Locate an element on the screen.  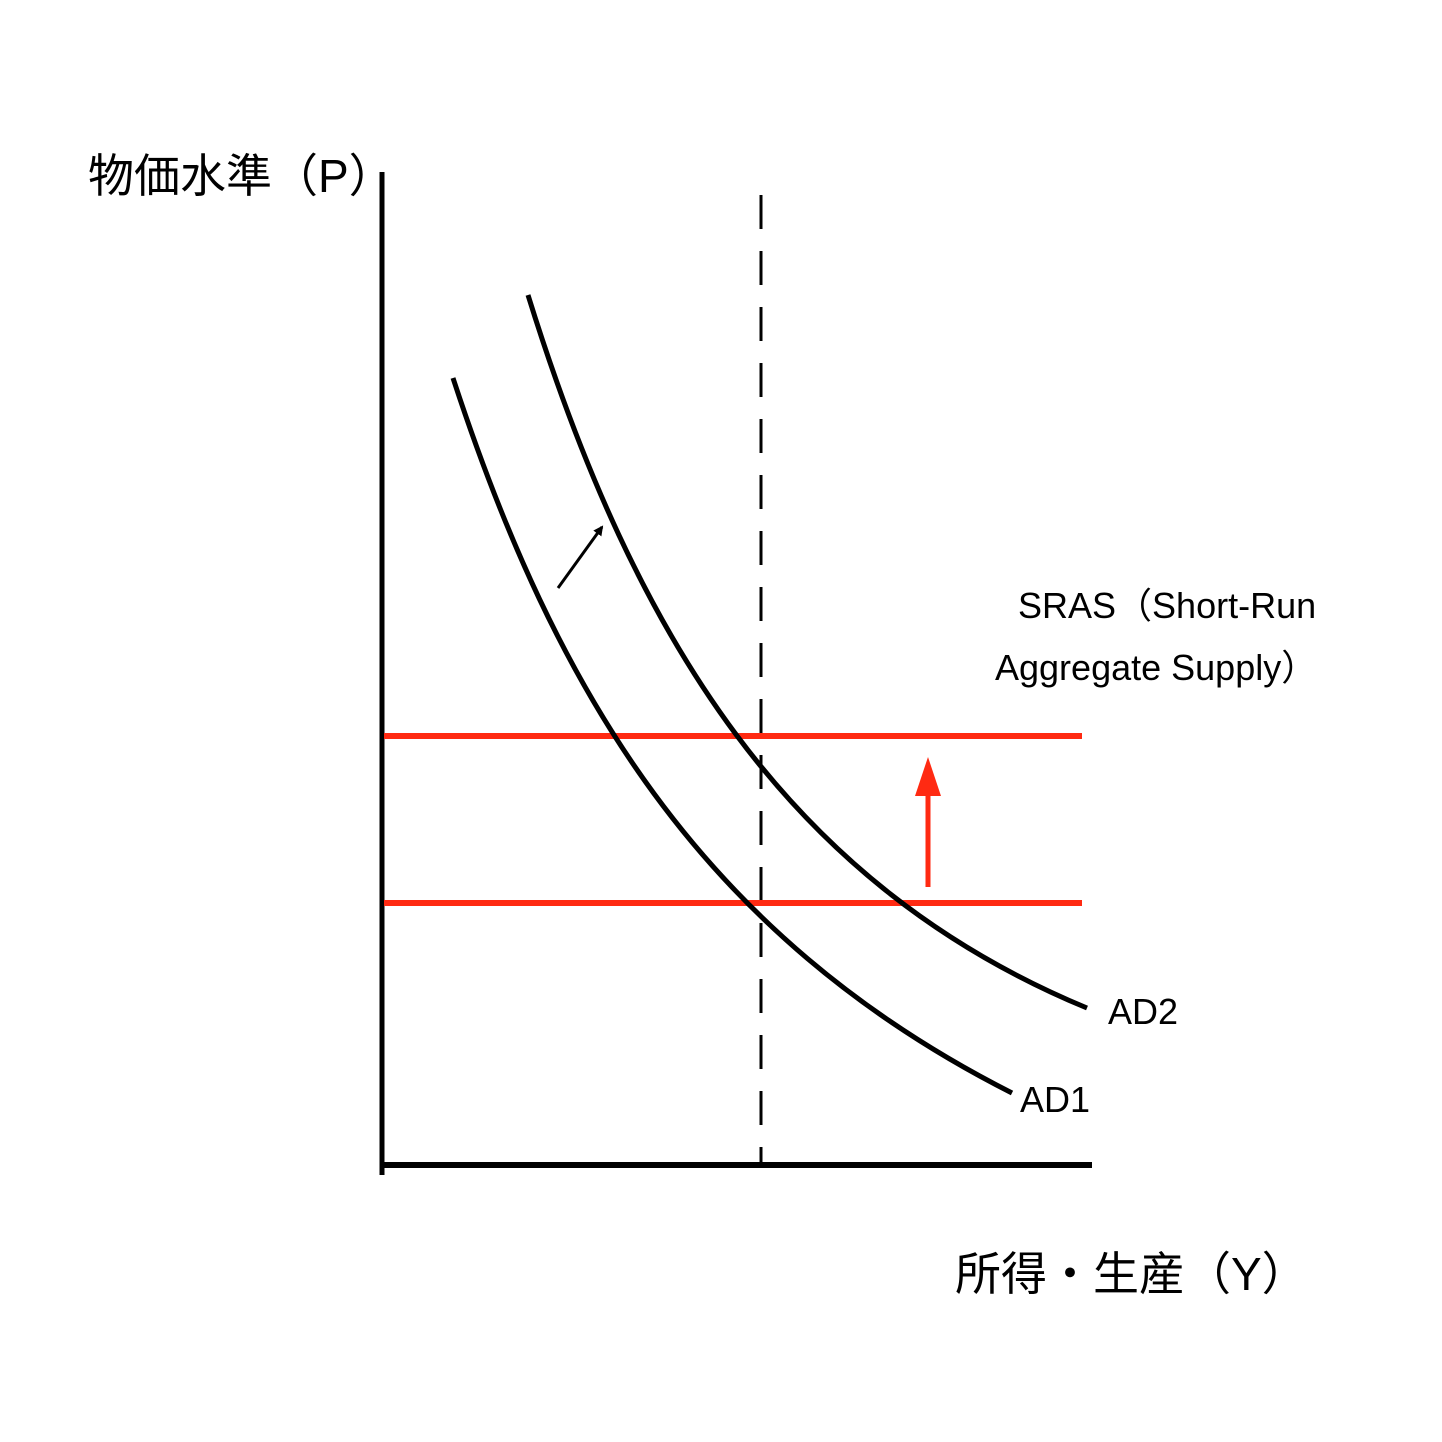
sras-shift-arrowhead is located at coordinates (928, 776).